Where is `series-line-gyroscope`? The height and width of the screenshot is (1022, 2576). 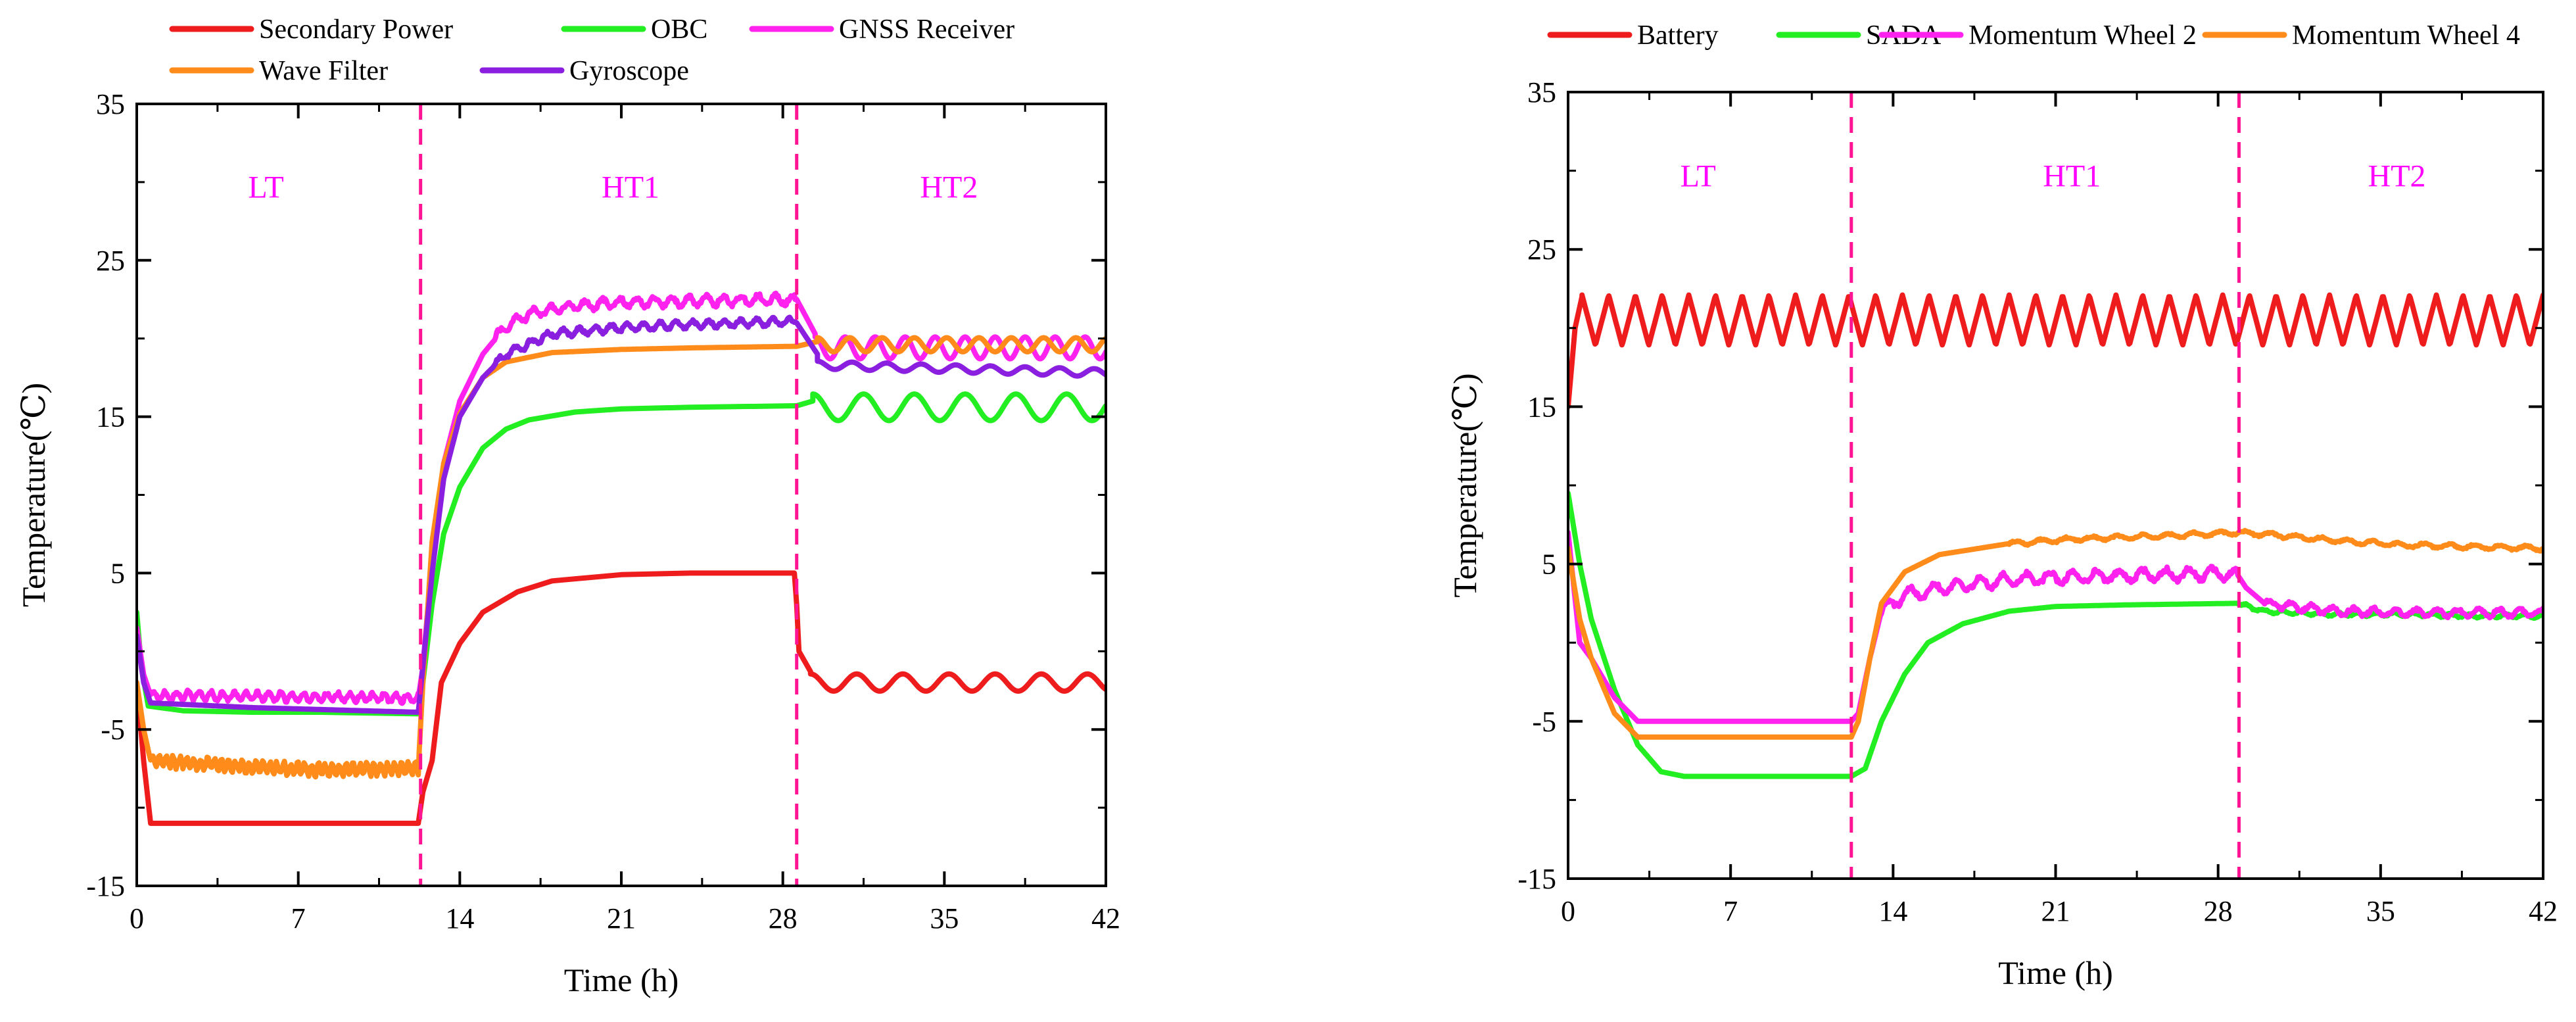
series-line-gyroscope is located at coordinates (622, 515).